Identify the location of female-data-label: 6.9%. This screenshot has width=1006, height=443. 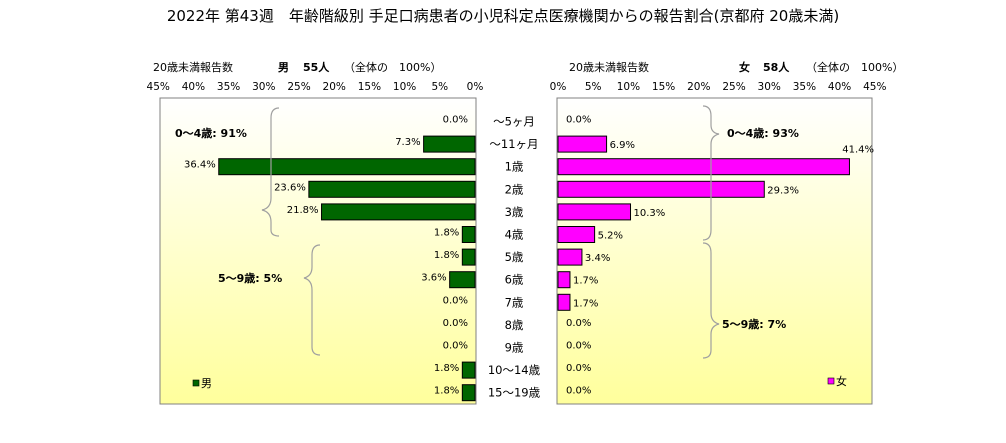
(622, 145).